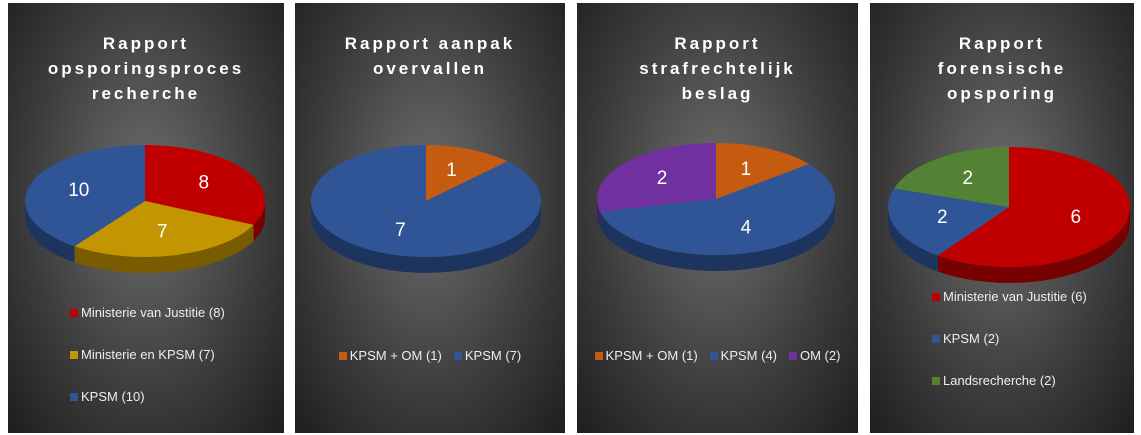 The image size is (1141, 435). I want to click on legend-label: Ministerie en KPSM (7), so click(148, 354).